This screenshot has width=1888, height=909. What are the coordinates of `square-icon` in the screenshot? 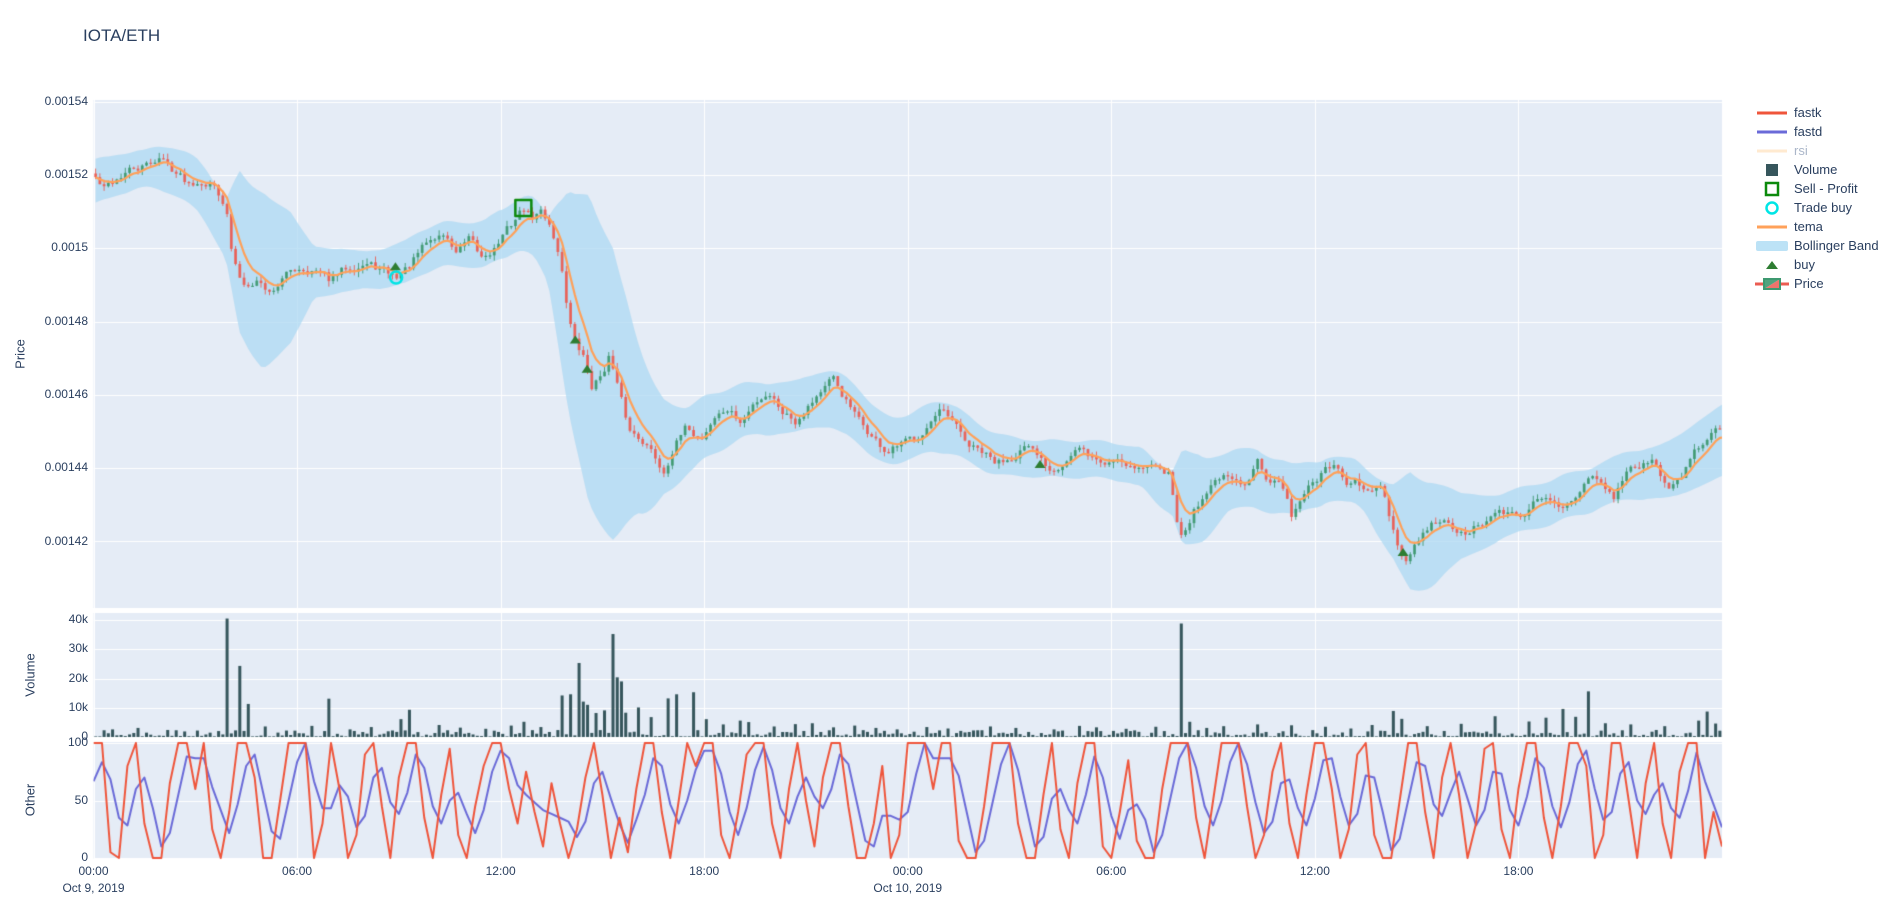 It's located at (1772, 170).